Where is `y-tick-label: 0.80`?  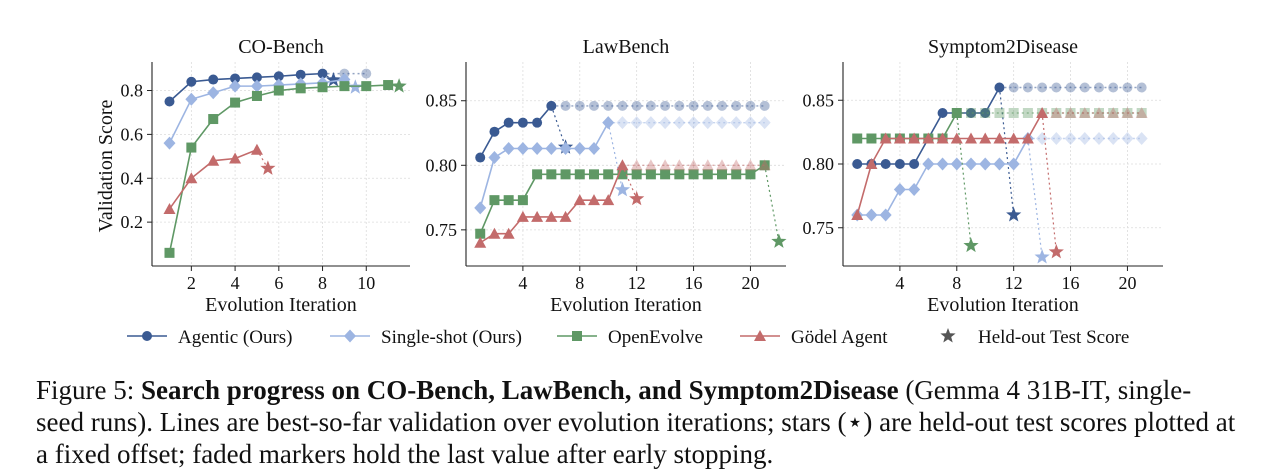 y-tick-label: 0.80 is located at coordinates (819, 164).